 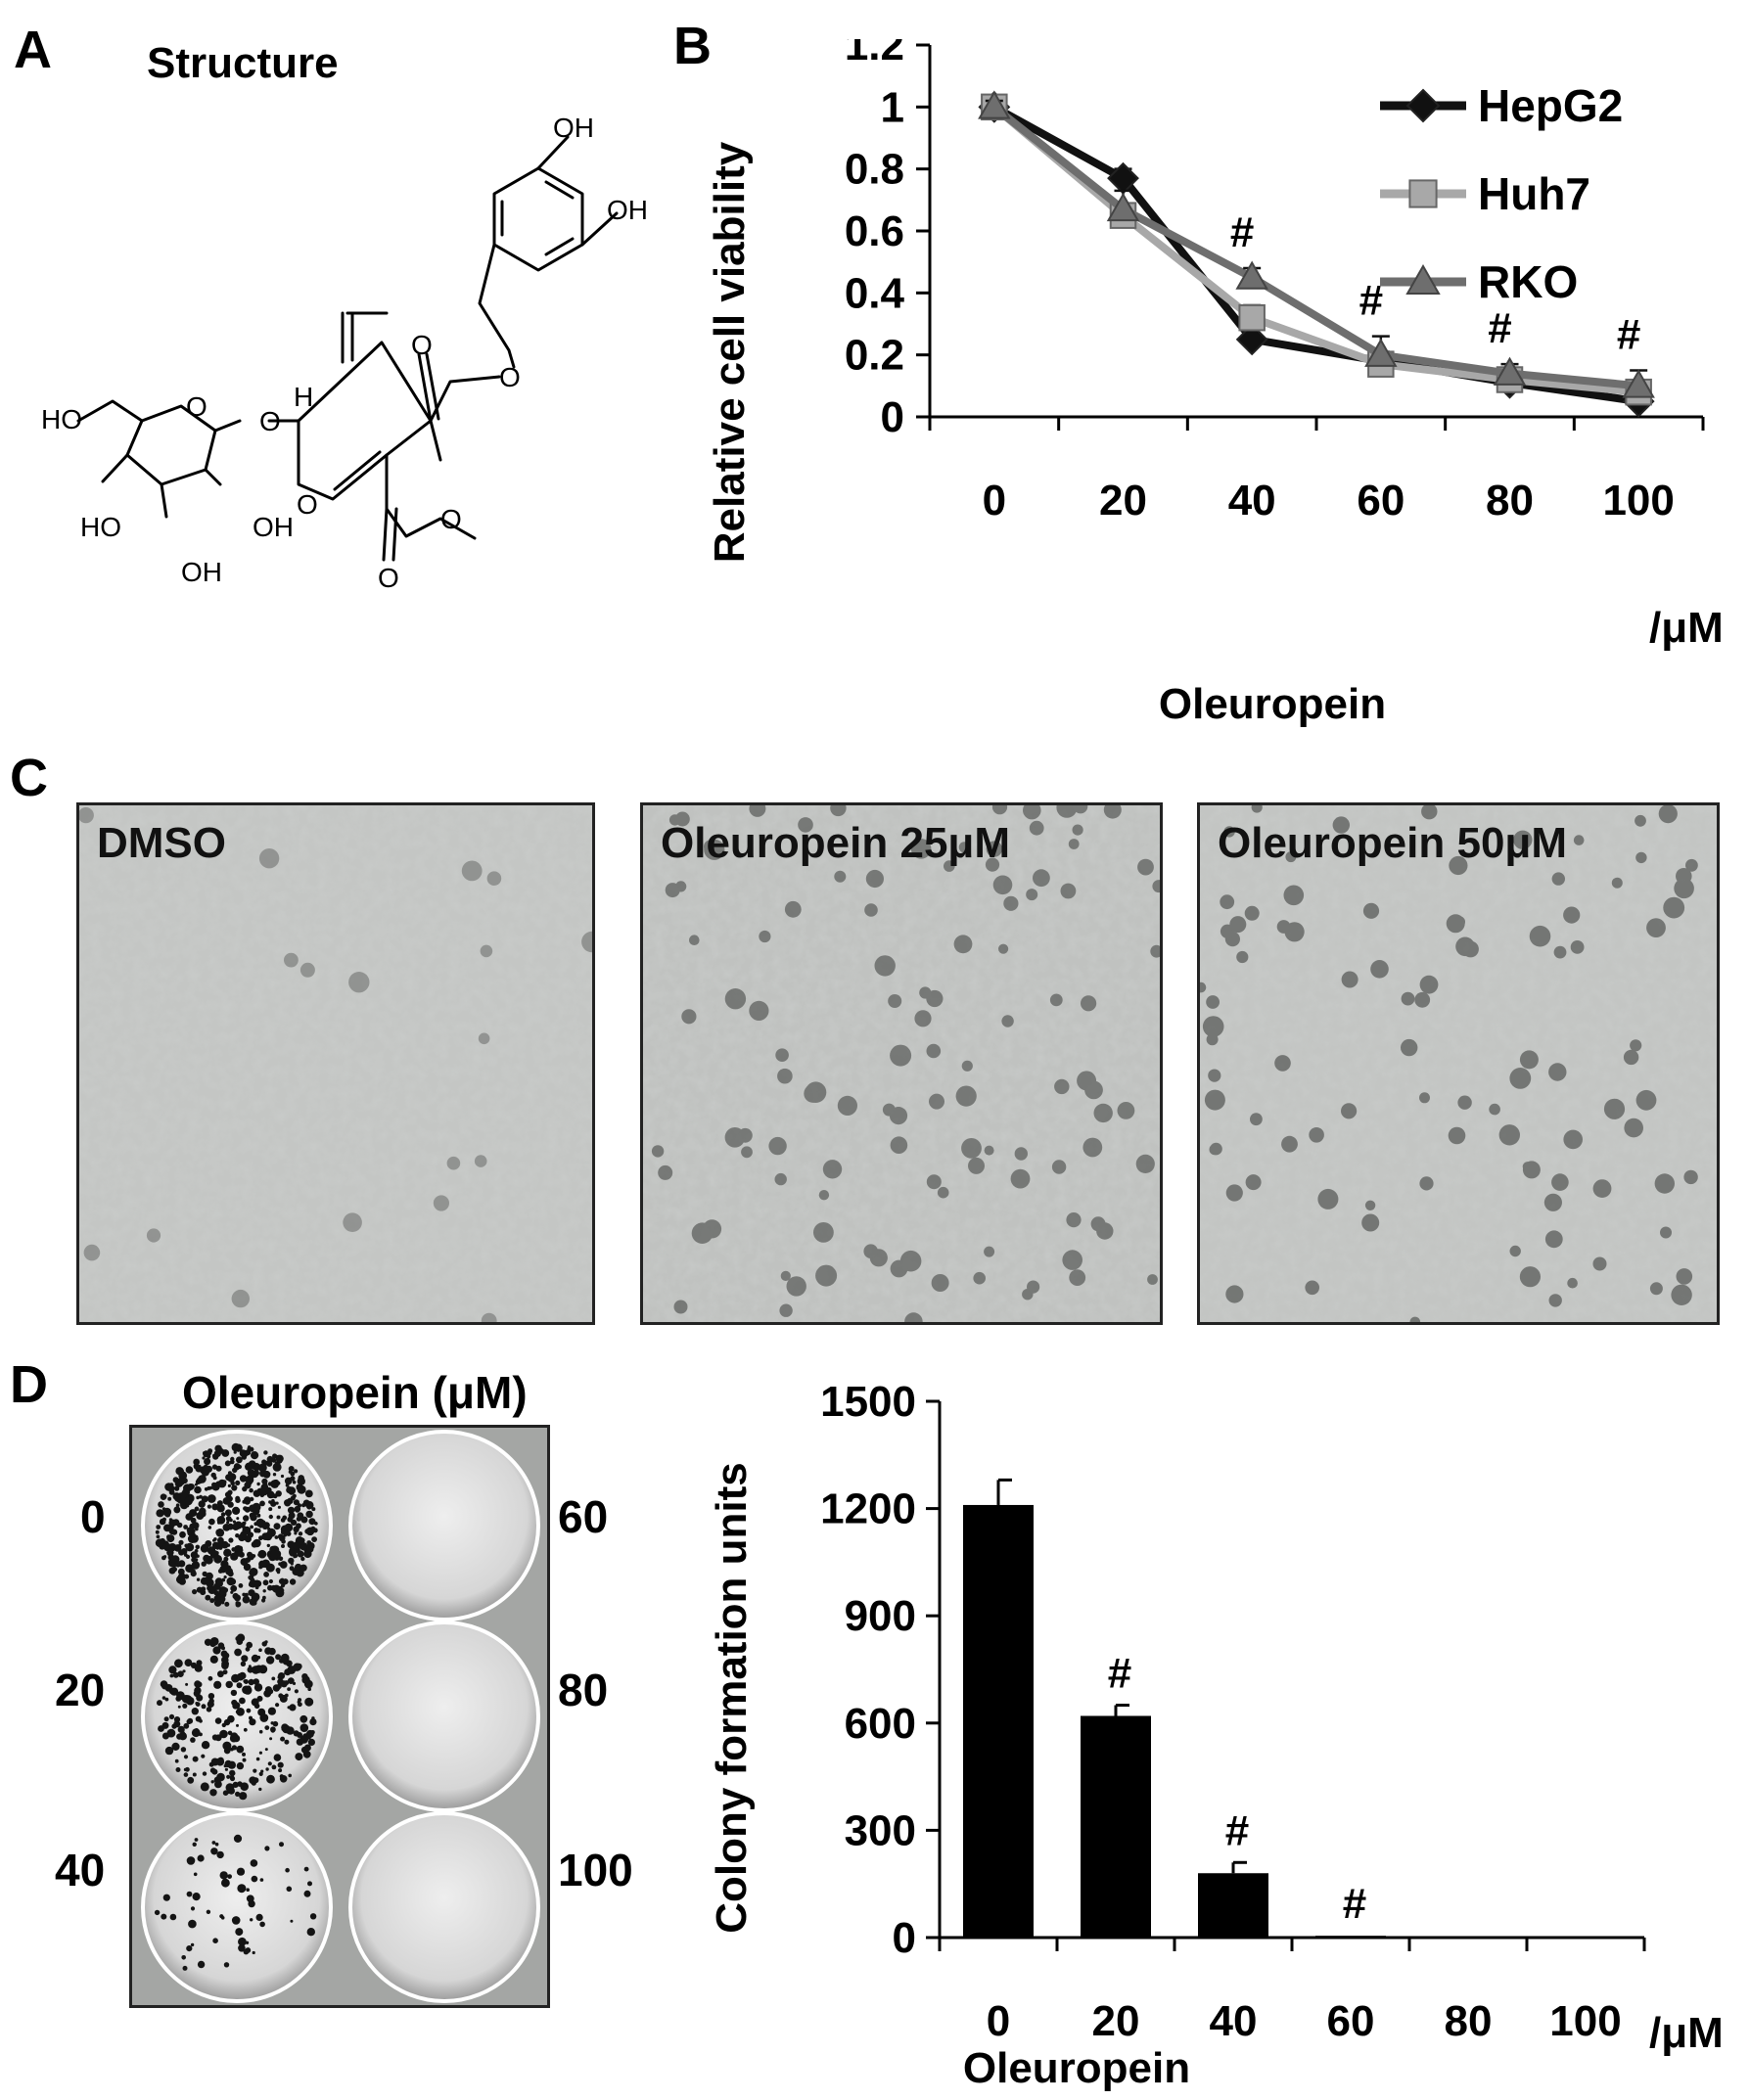 I want to click on bar-chart-y-tick-label: 900, so click(x=881, y=1616).